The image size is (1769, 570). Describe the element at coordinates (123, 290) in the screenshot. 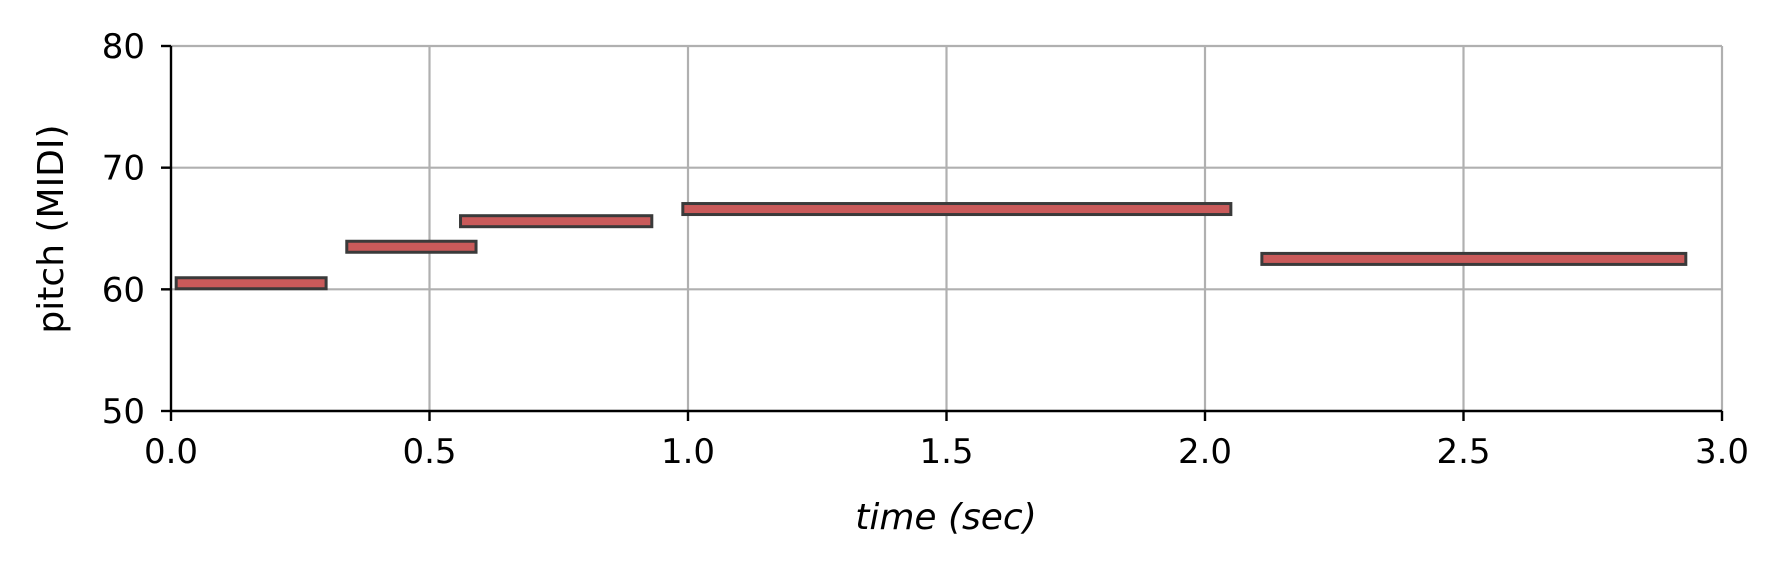

I see `y-tick-label: 60` at that location.